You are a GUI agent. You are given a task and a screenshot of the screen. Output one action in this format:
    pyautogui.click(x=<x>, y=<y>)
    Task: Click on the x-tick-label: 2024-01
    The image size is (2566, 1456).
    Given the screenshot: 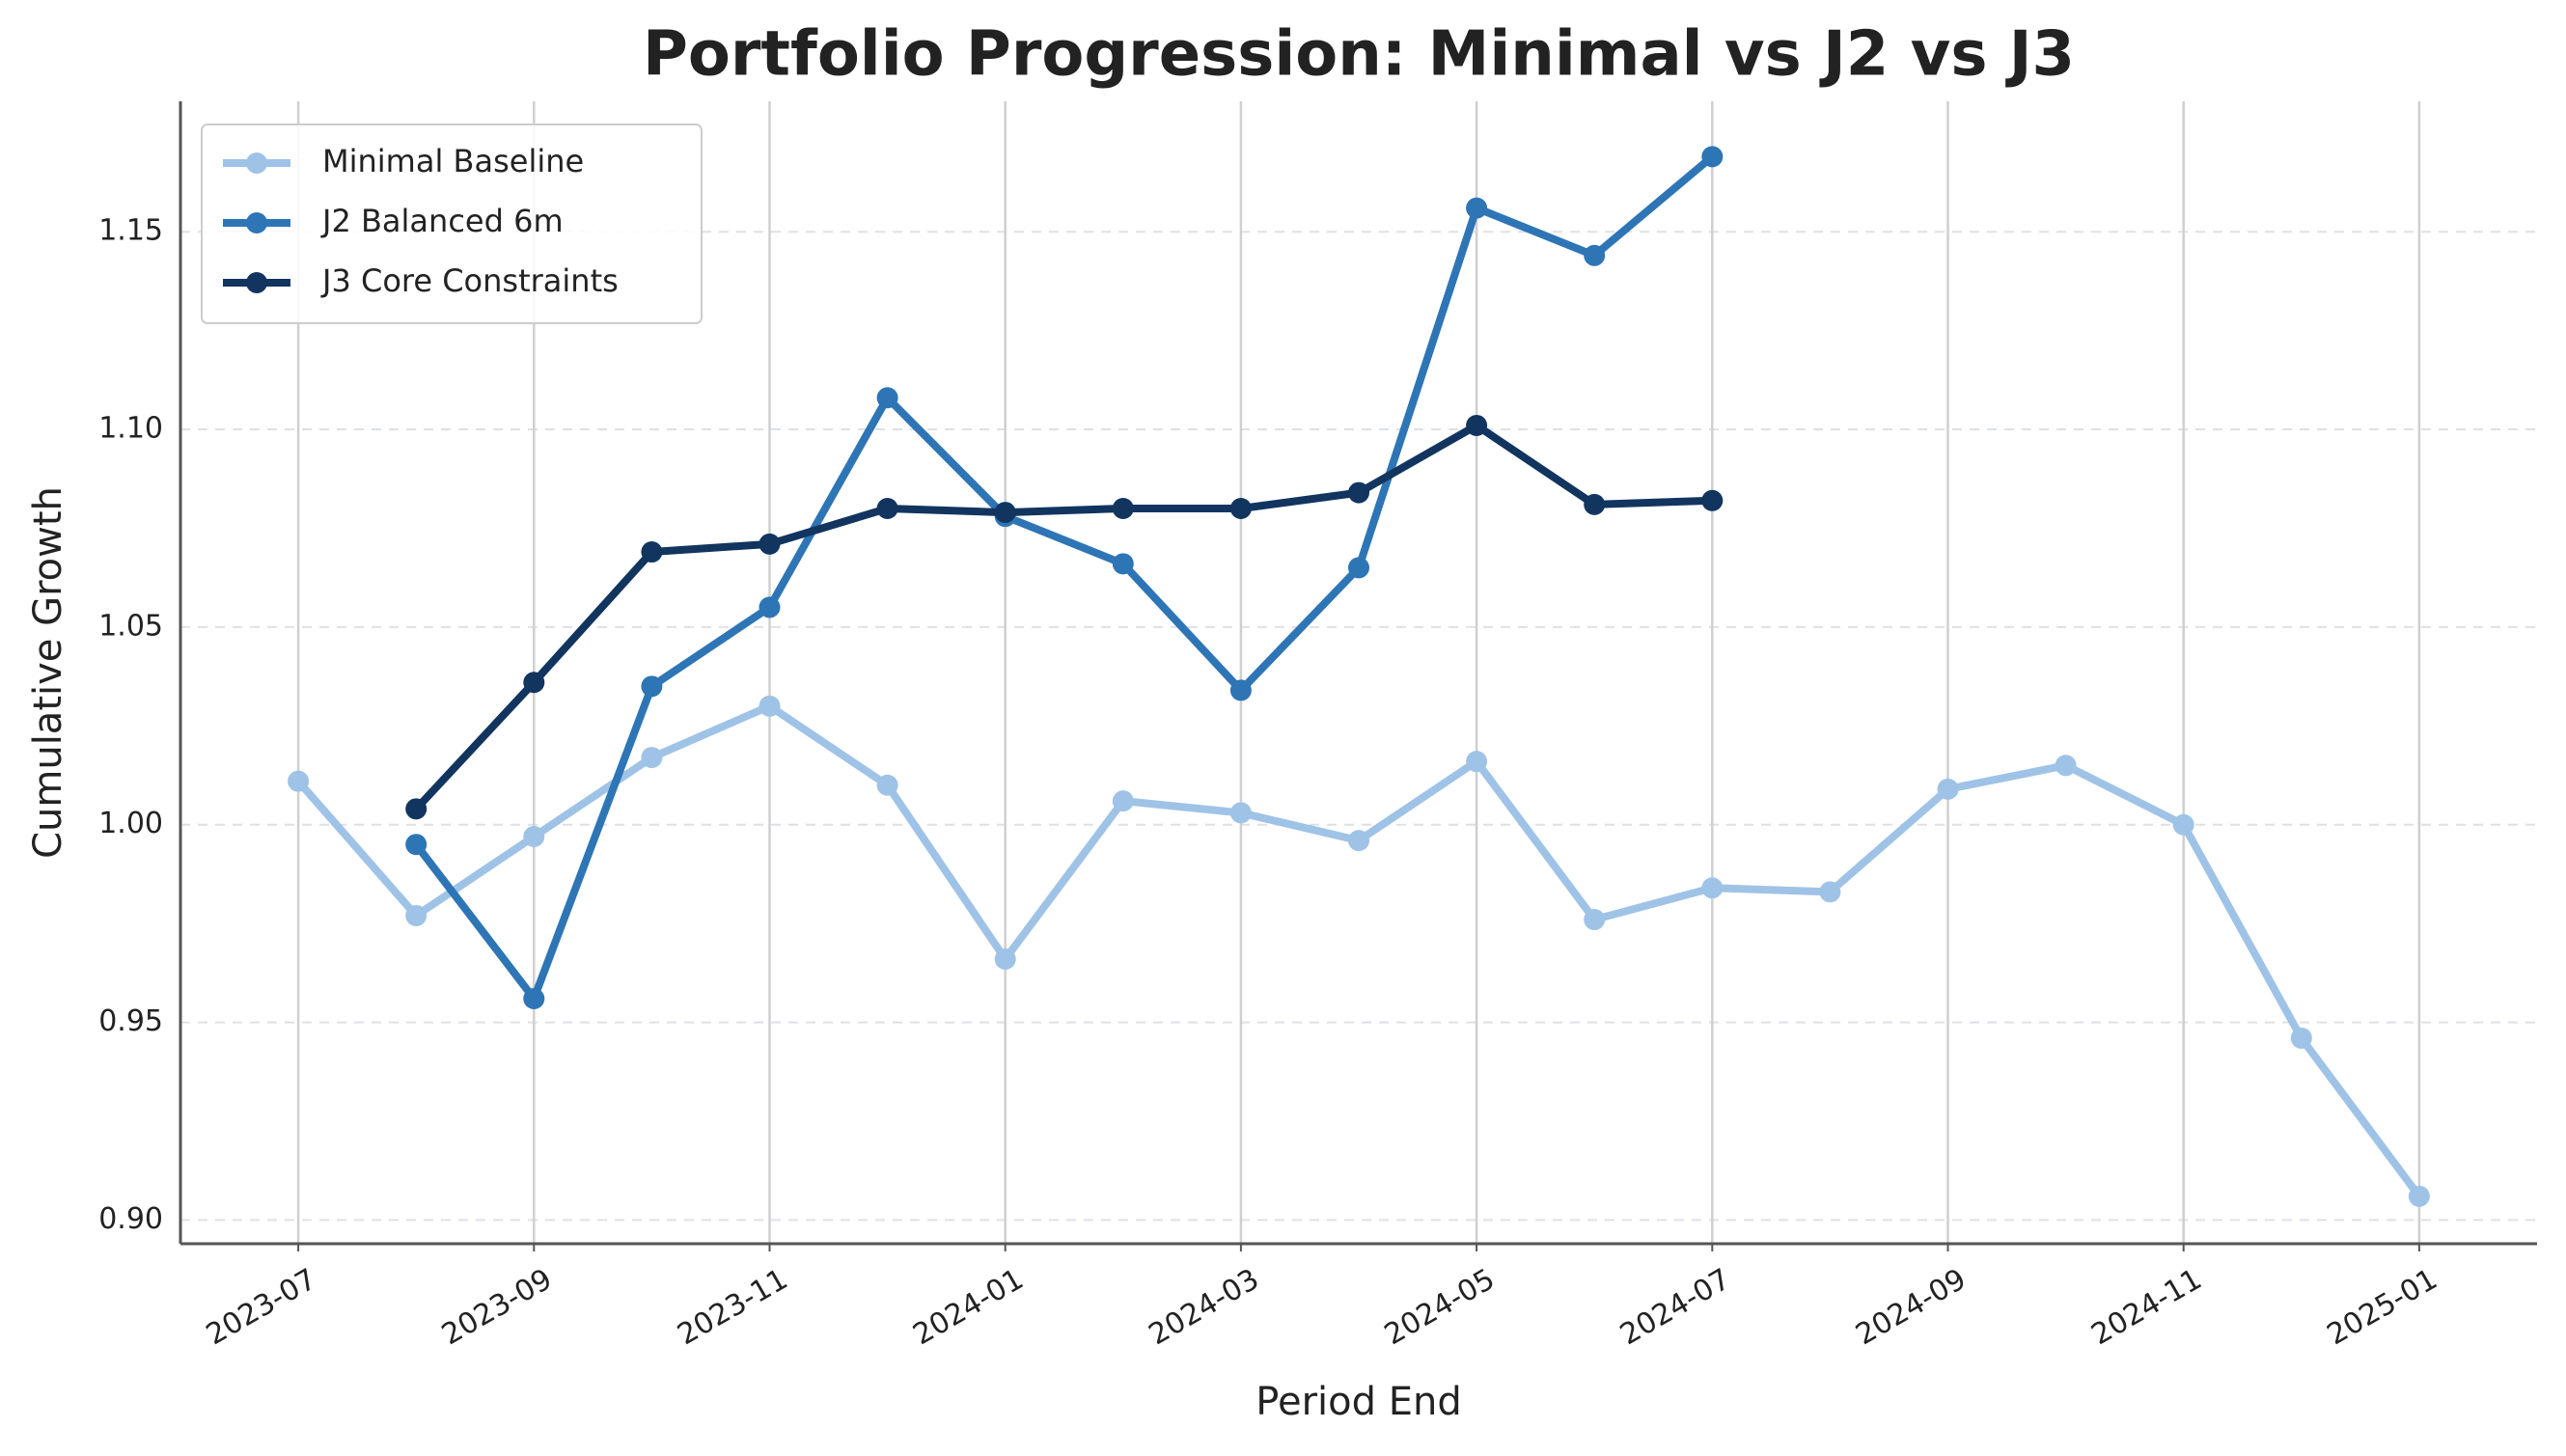 What is the action you would take?
    pyautogui.click(x=968, y=1307)
    